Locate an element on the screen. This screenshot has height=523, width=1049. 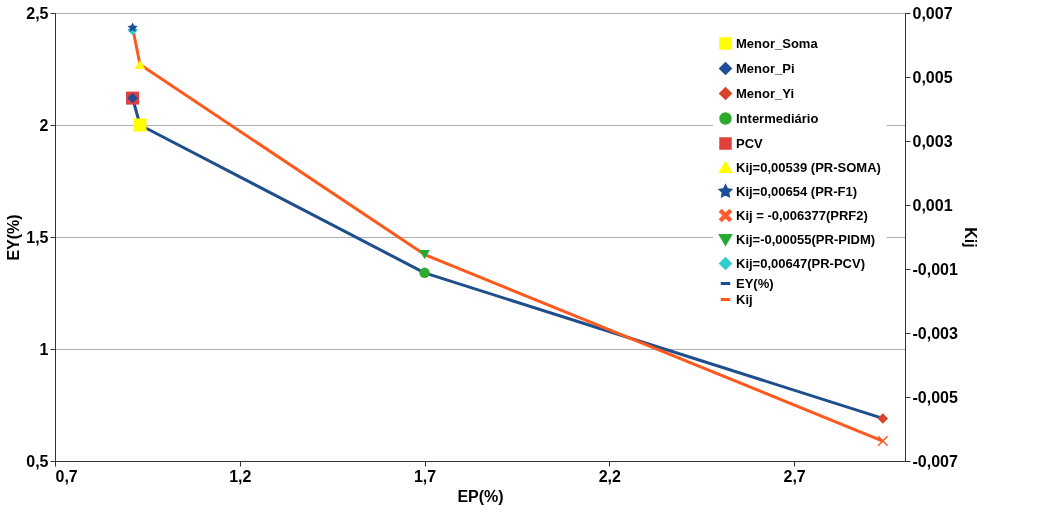
y2-tick-label: -0,005 is located at coordinates (935, 397).